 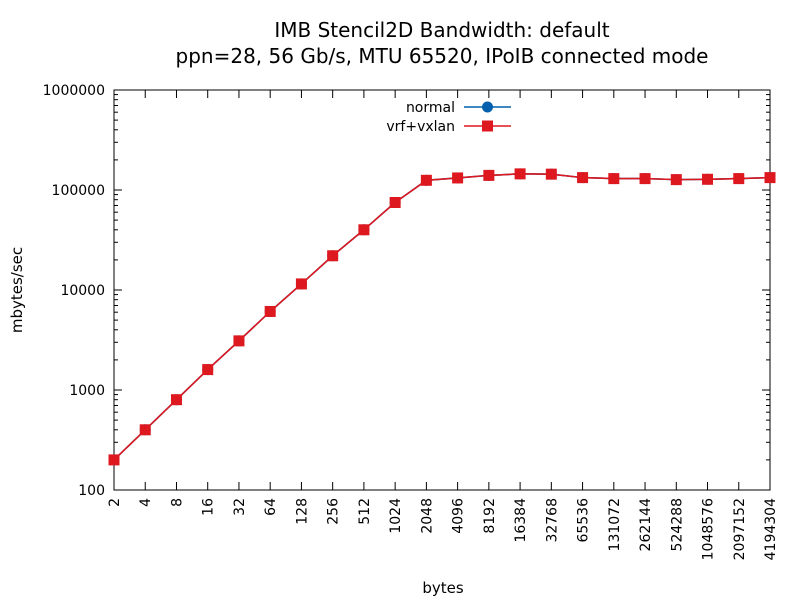 What do you see at coordinates (365, 511) in the screenshot?
I see `x-tick-label: 512` at bounding box center [365, 511].